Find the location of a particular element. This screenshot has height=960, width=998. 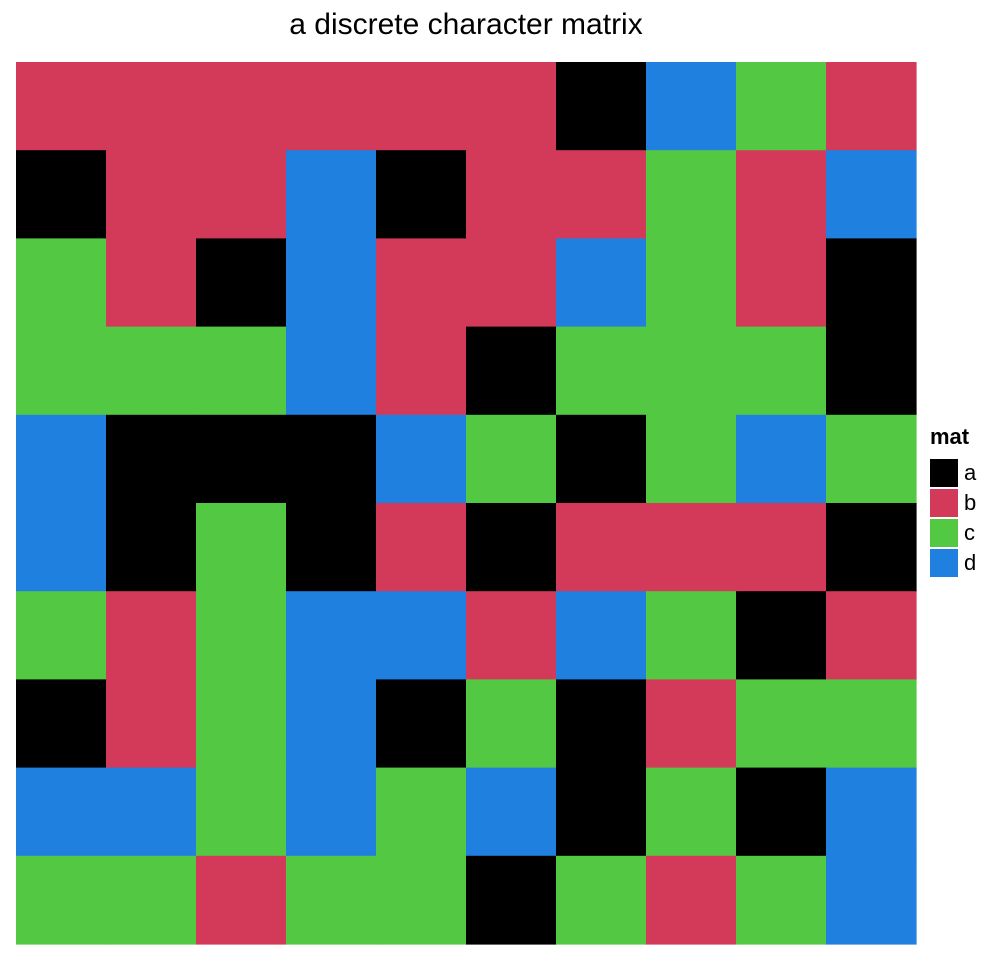

heatmap-cell-r9-c8 is located at coordinates (781, 900).